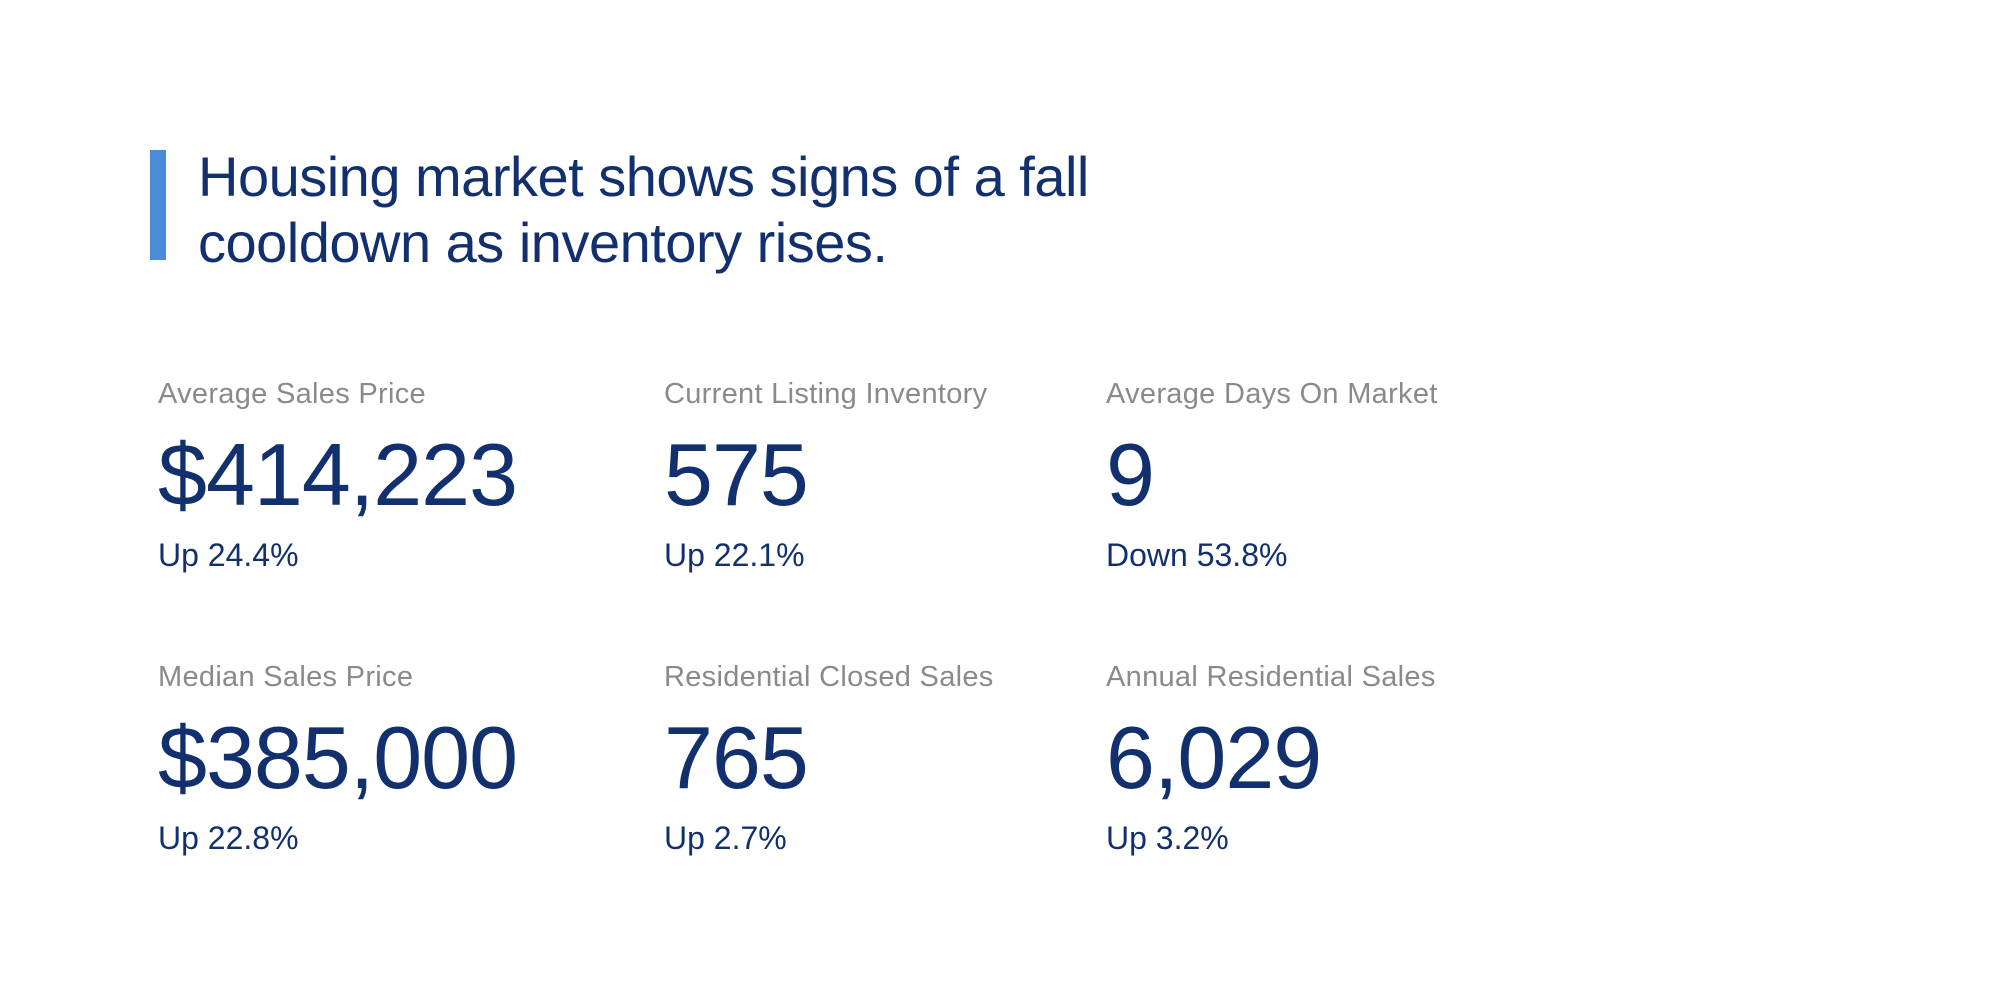 This screenshot has height=1000, width=2000. Describe the element at coordinates (338, 474) in the screenshot. I see `stat-value: $414,223` at that location.